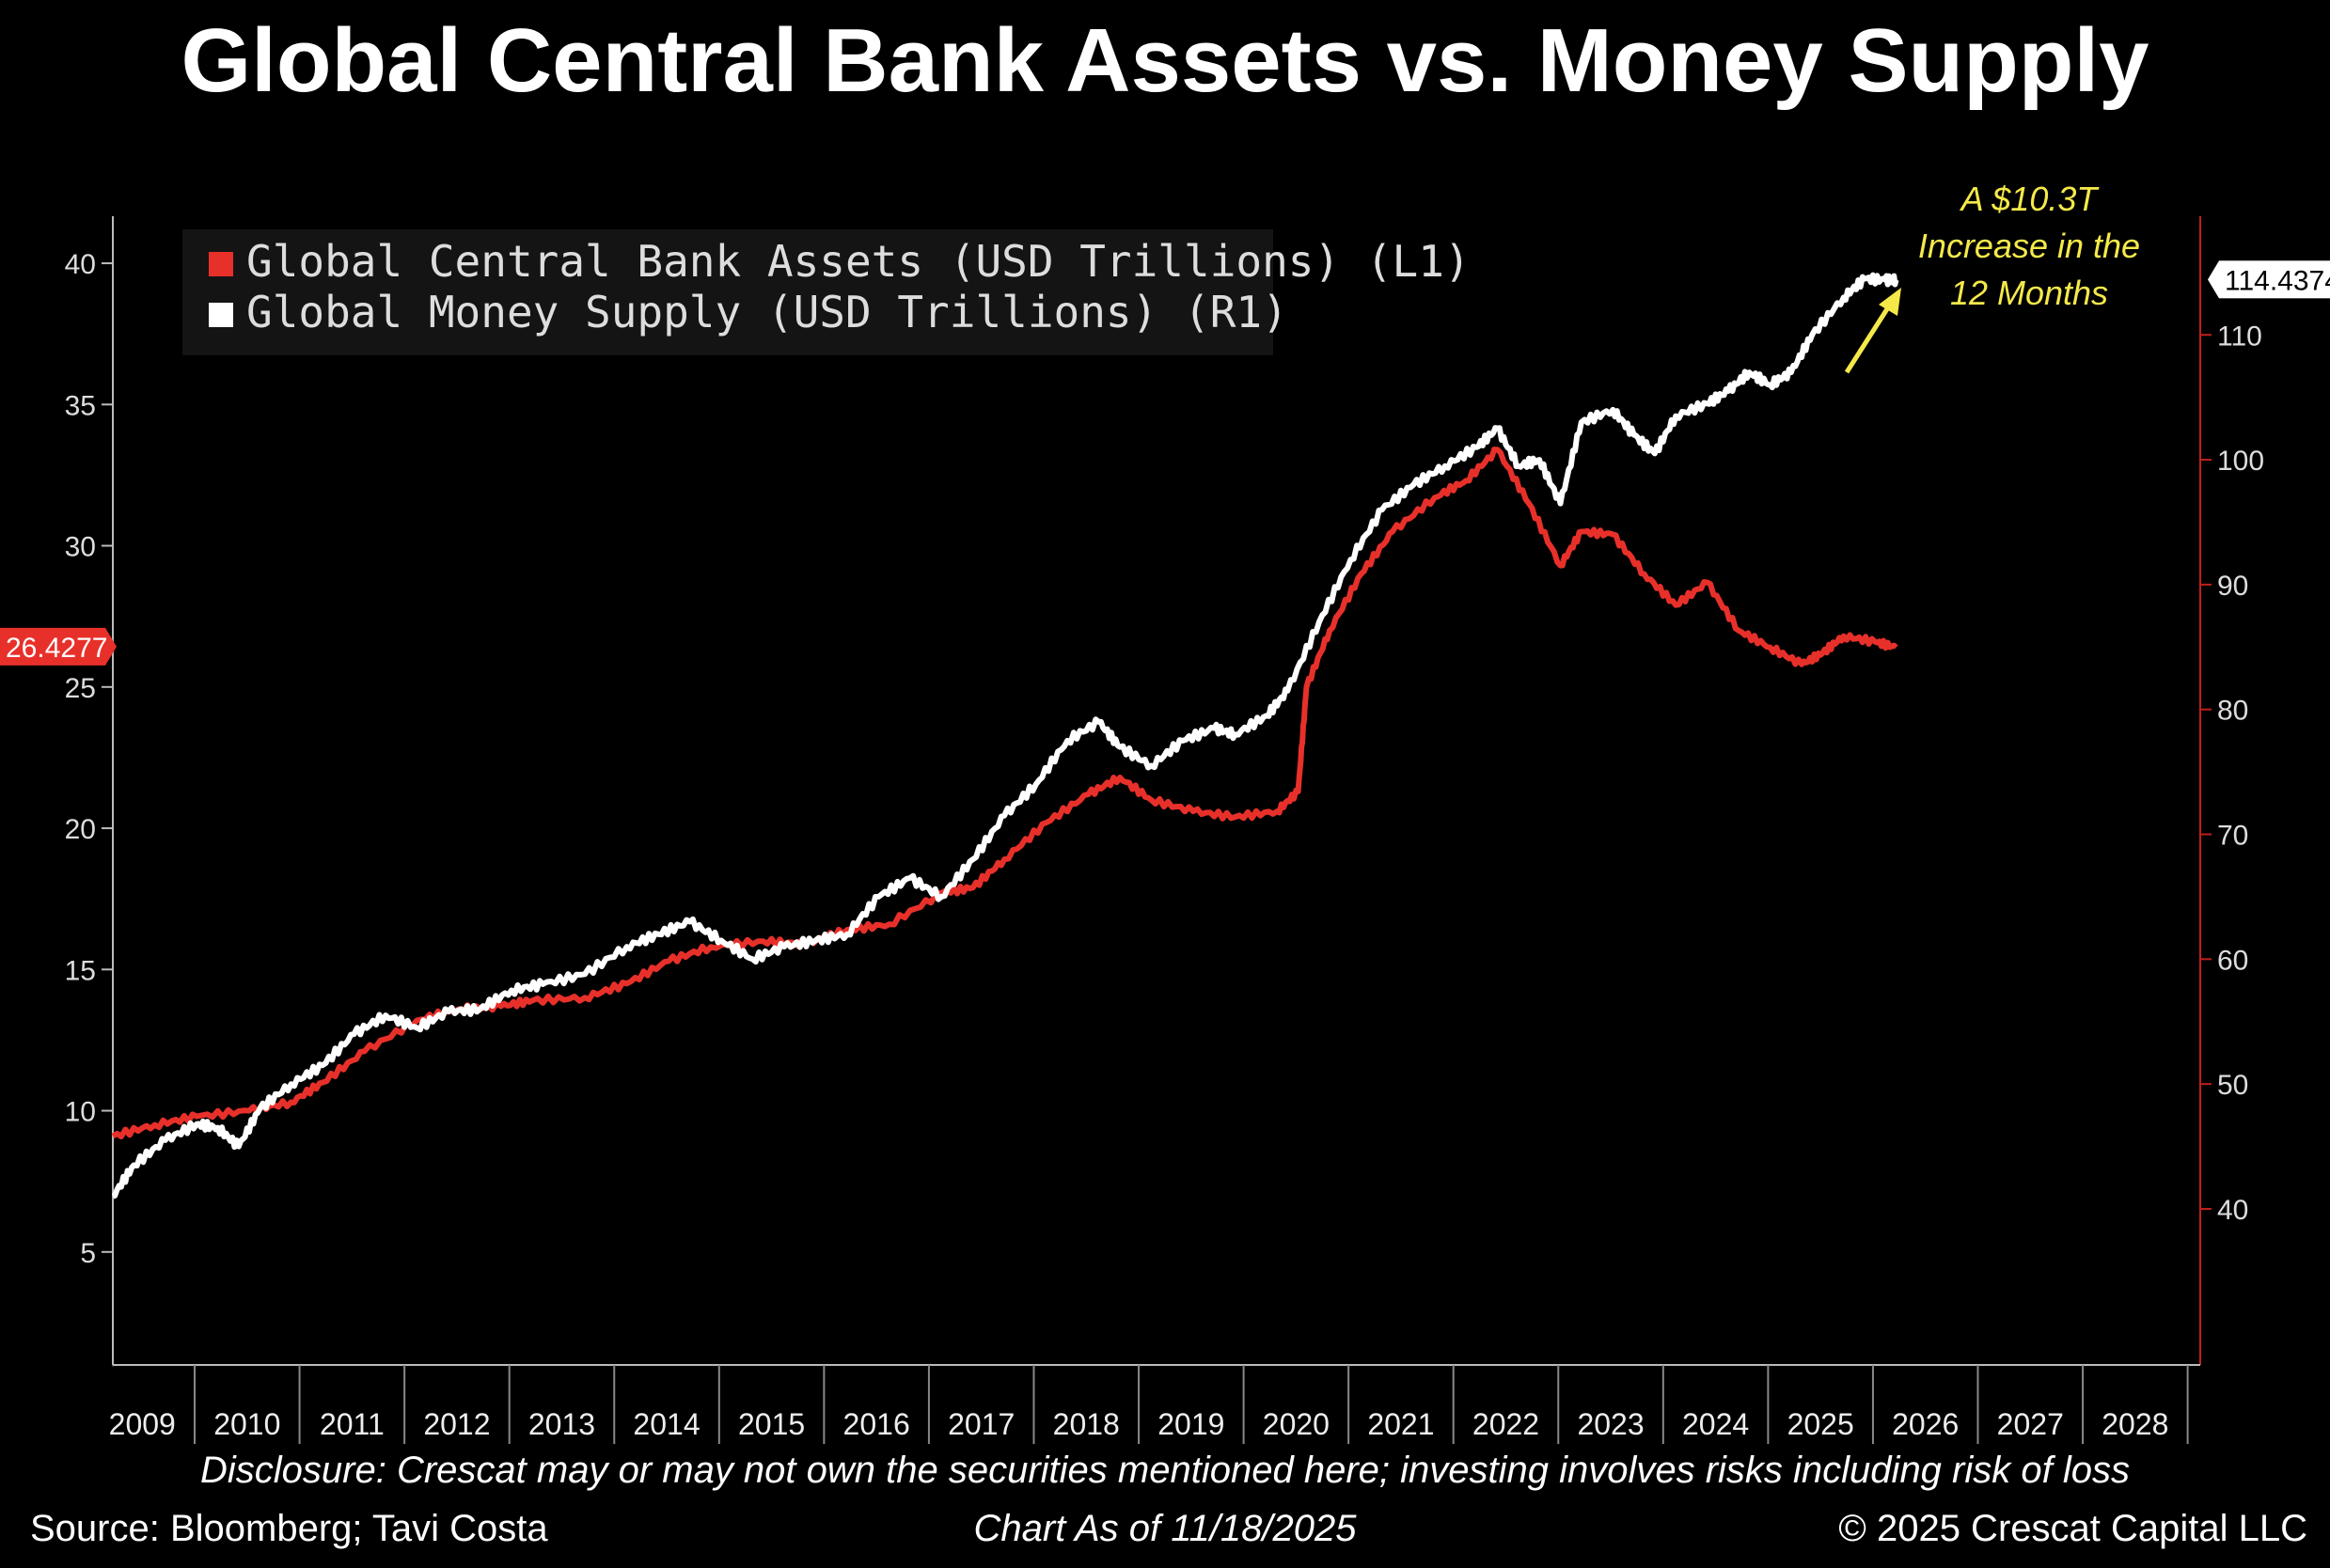 This screenshot has width=2330, height=1568. What do you see at coordinates (1820, 1424) in the screenshot?
I see `x-tick-label: 2025` at bounding box center [1820, 1424].